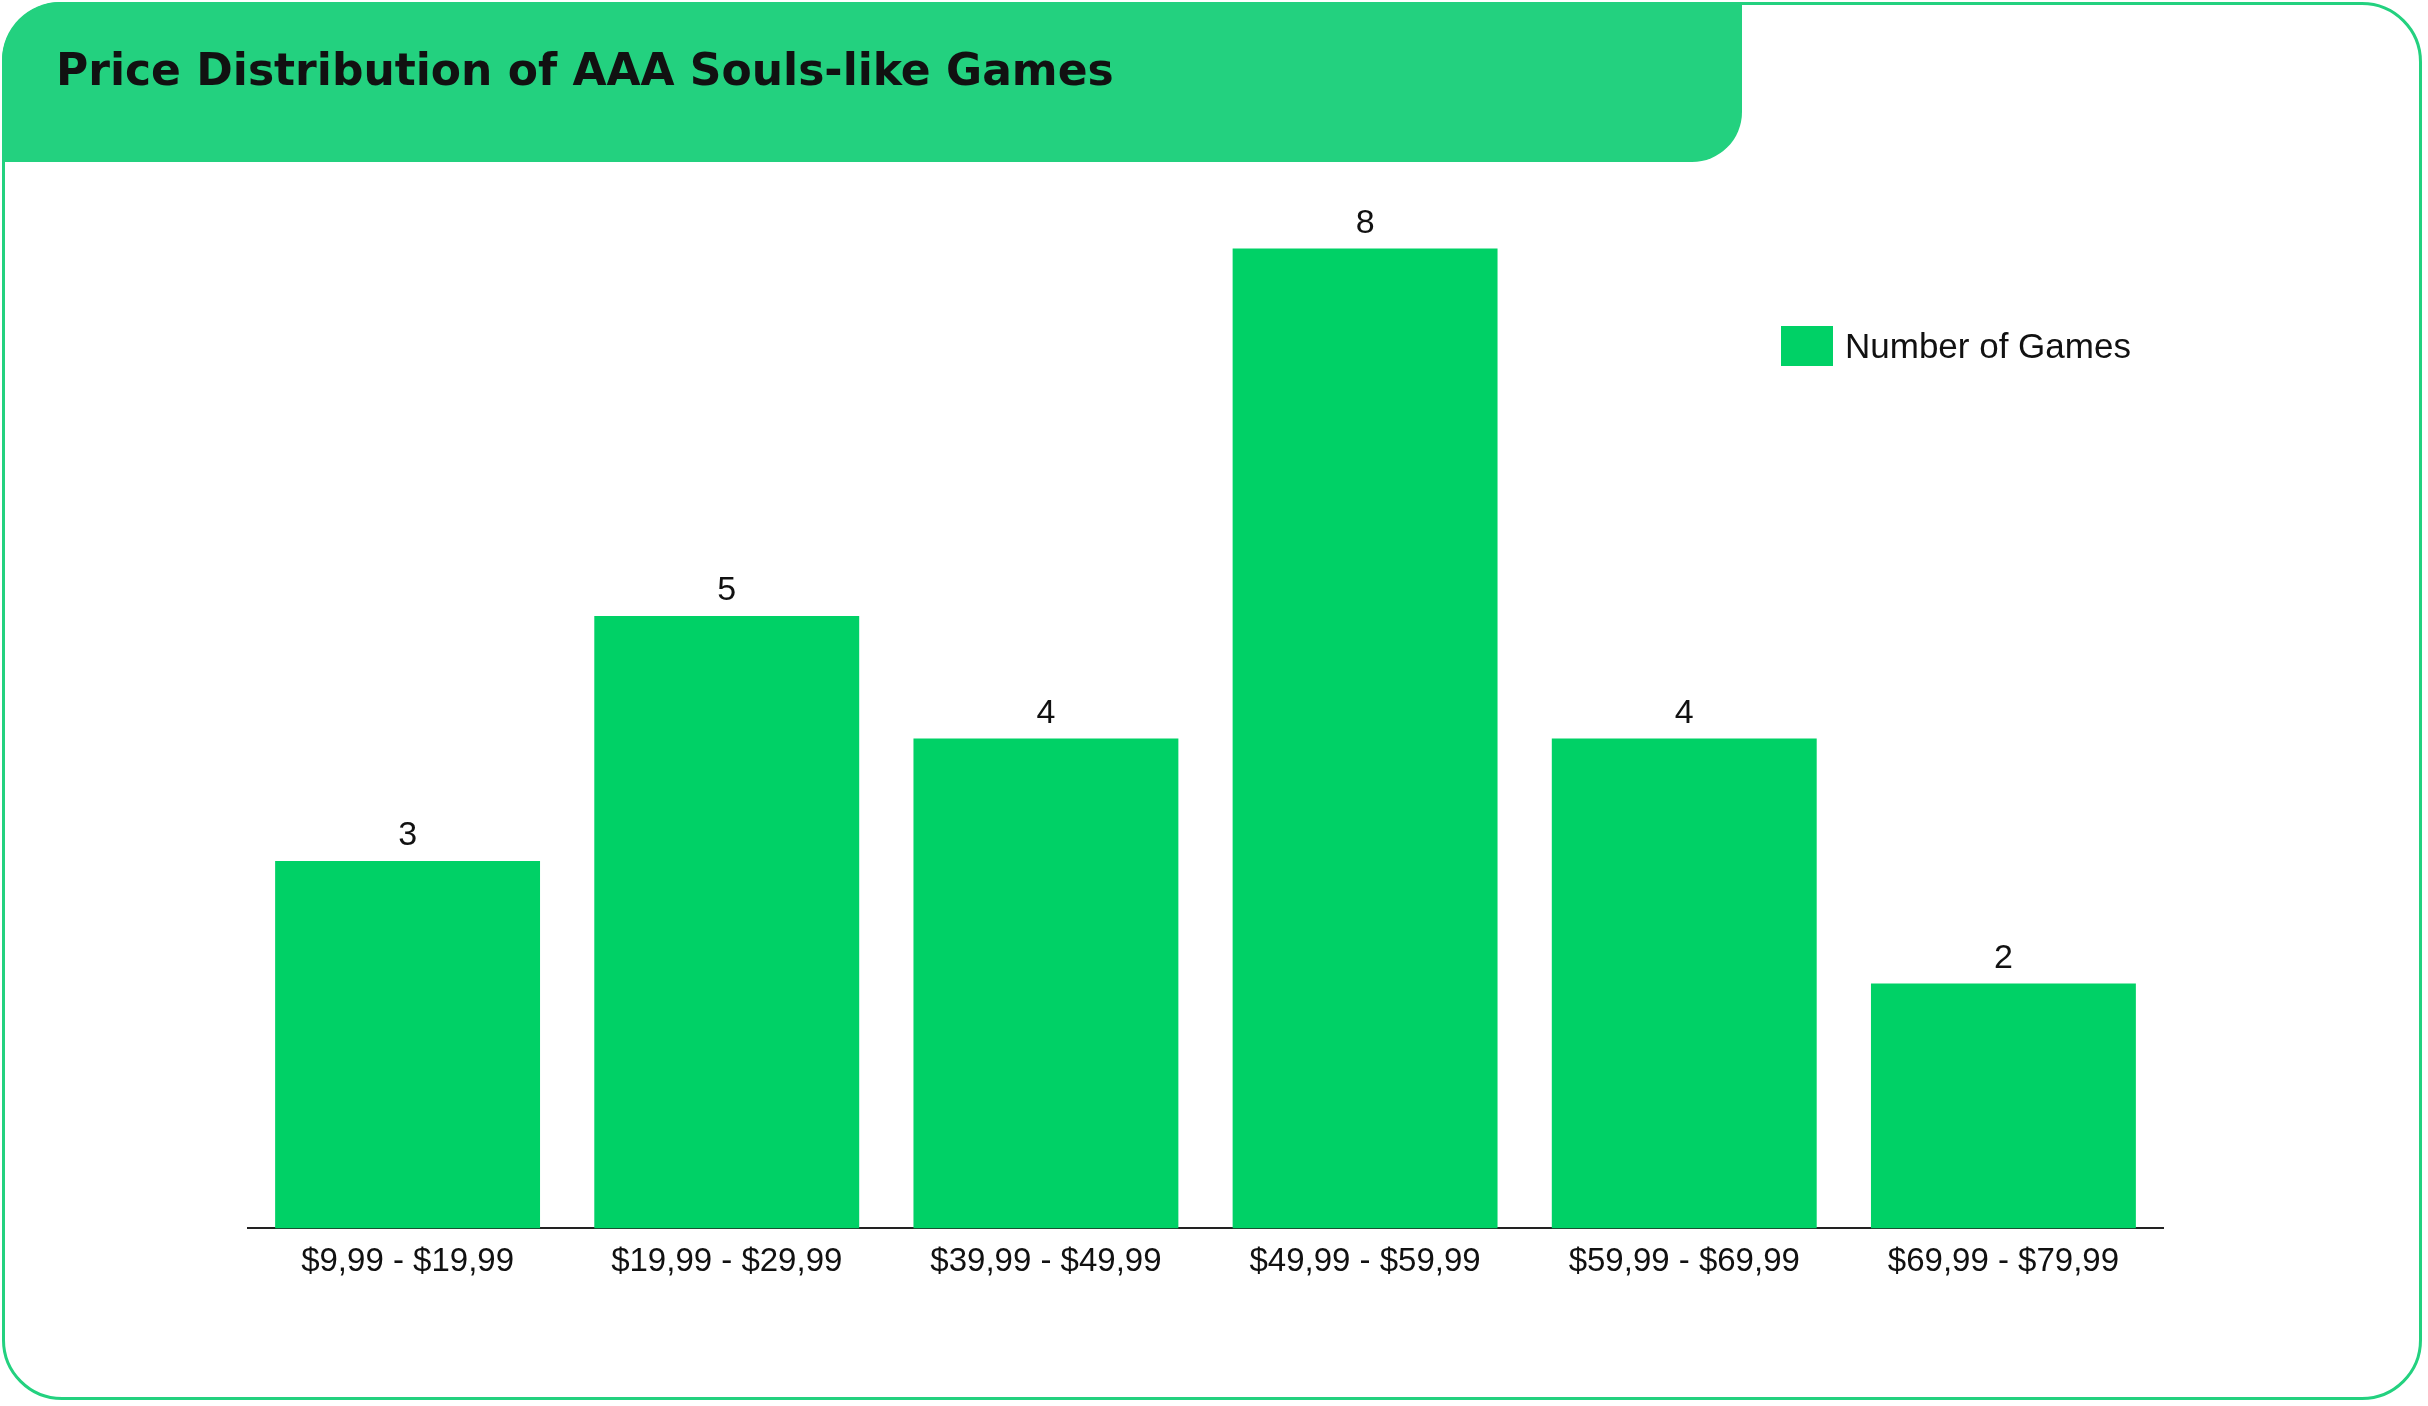 This screenshot has height=1406, width=2428. I want to click on x-tick-label: $69,99 - $79,99, so click(2003, 1260).